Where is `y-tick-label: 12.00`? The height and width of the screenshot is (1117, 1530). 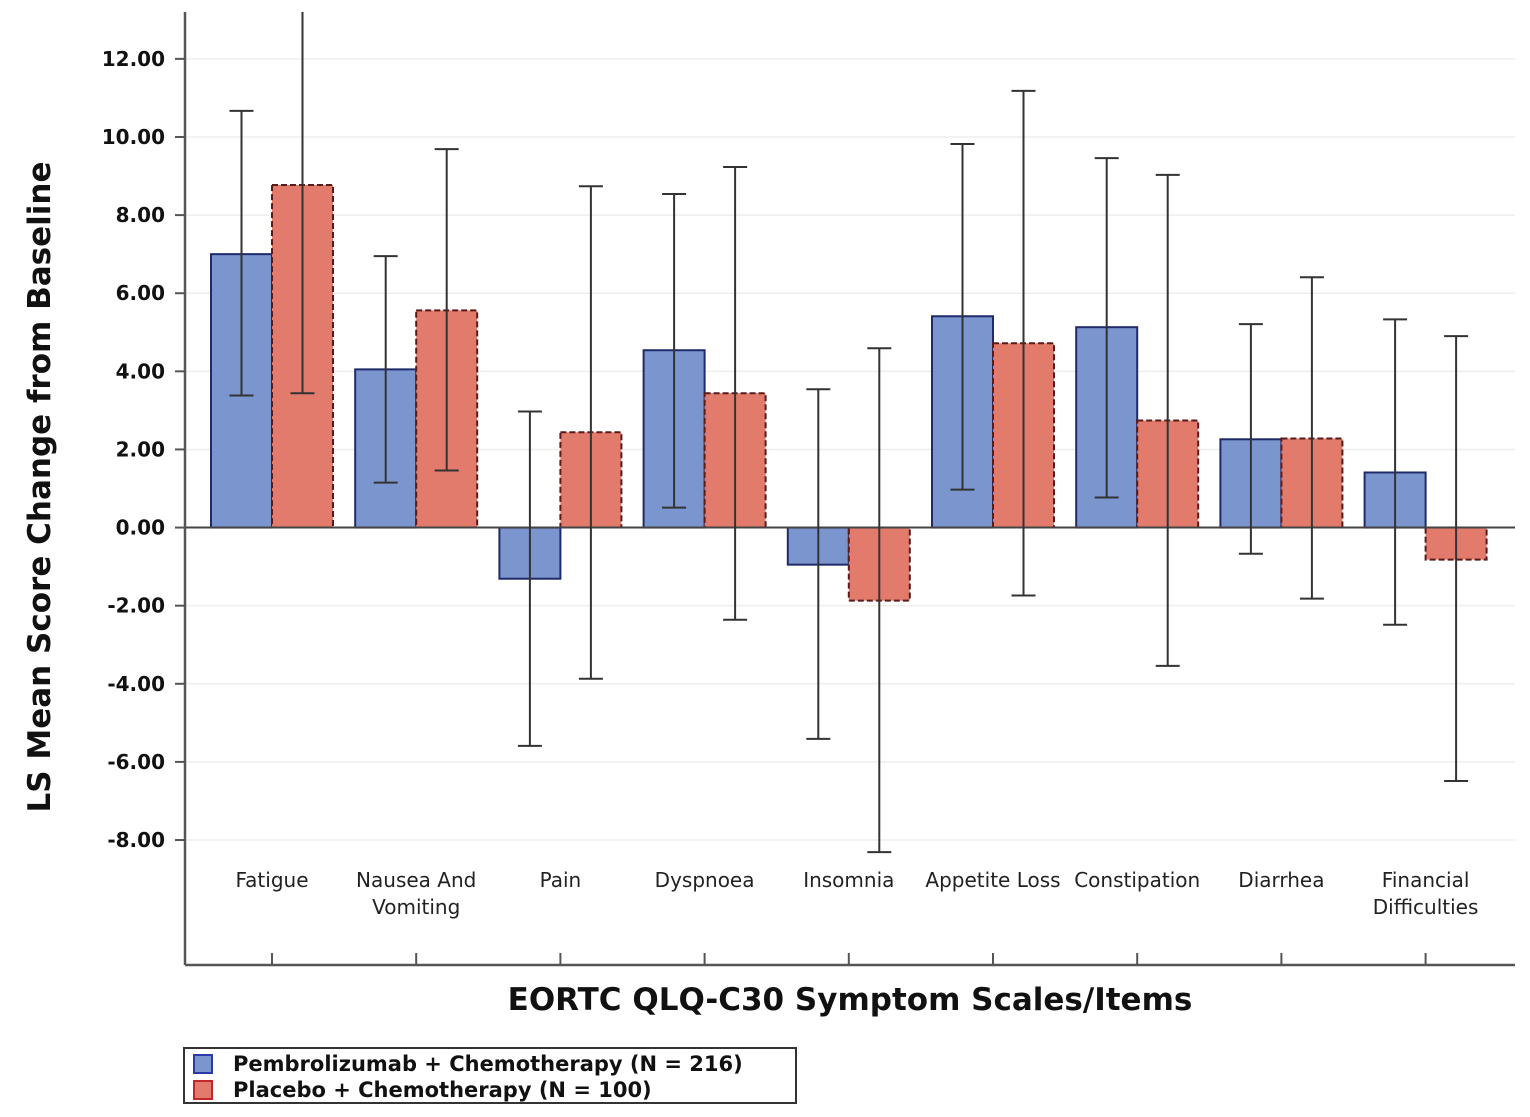 y-tick-label: 12.00 is located at coordinates (133, 59).